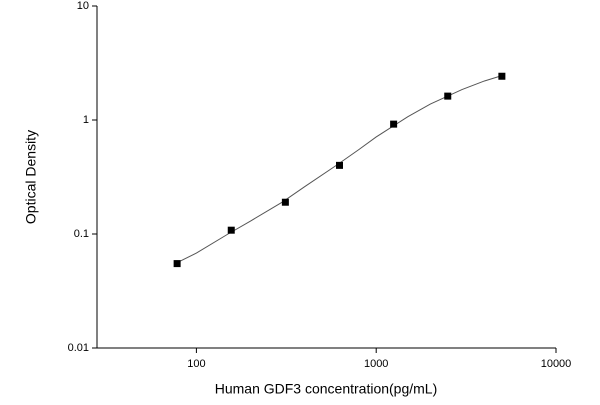 The height and width of the screenshot is (405, 600). What do you see at coordinates (83, 6) in the screenshot?
I see `y-tick-label: 10` at bounding box center [83, 6].